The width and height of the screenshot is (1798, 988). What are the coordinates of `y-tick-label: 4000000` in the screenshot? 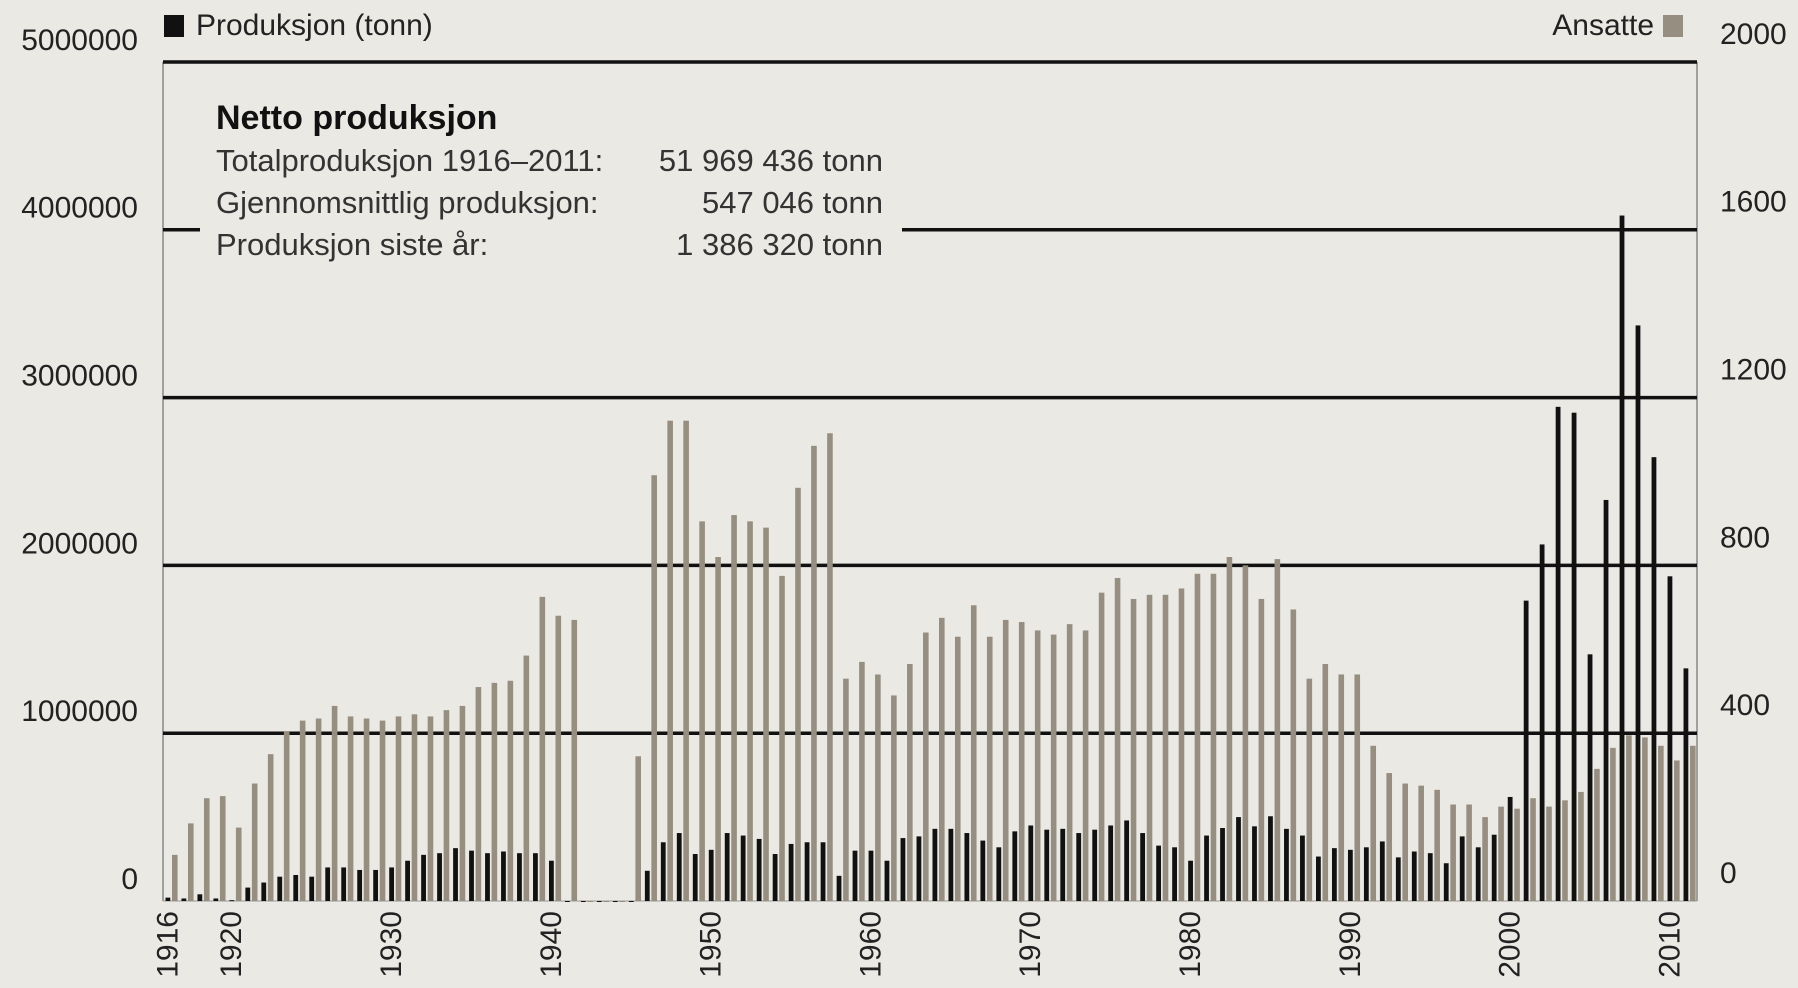 It's located at (79, 208).